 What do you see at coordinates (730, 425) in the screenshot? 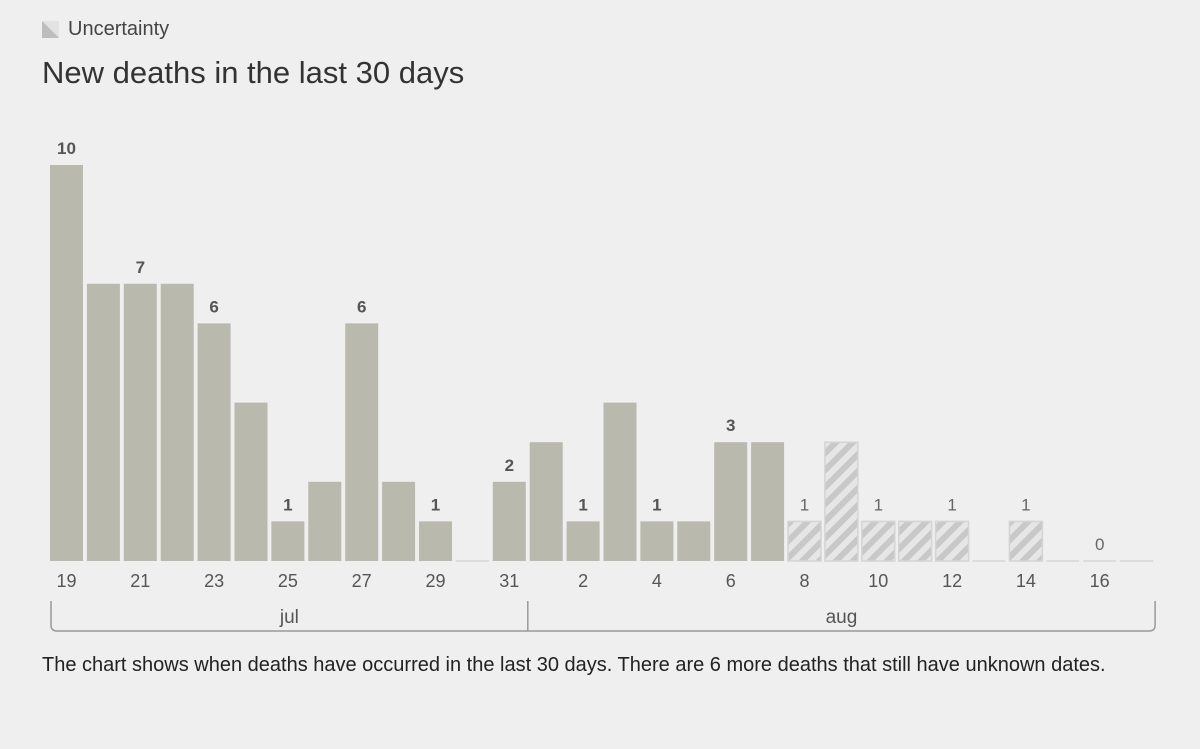
I see `value-label: 3` at bounding box center [730, 425].